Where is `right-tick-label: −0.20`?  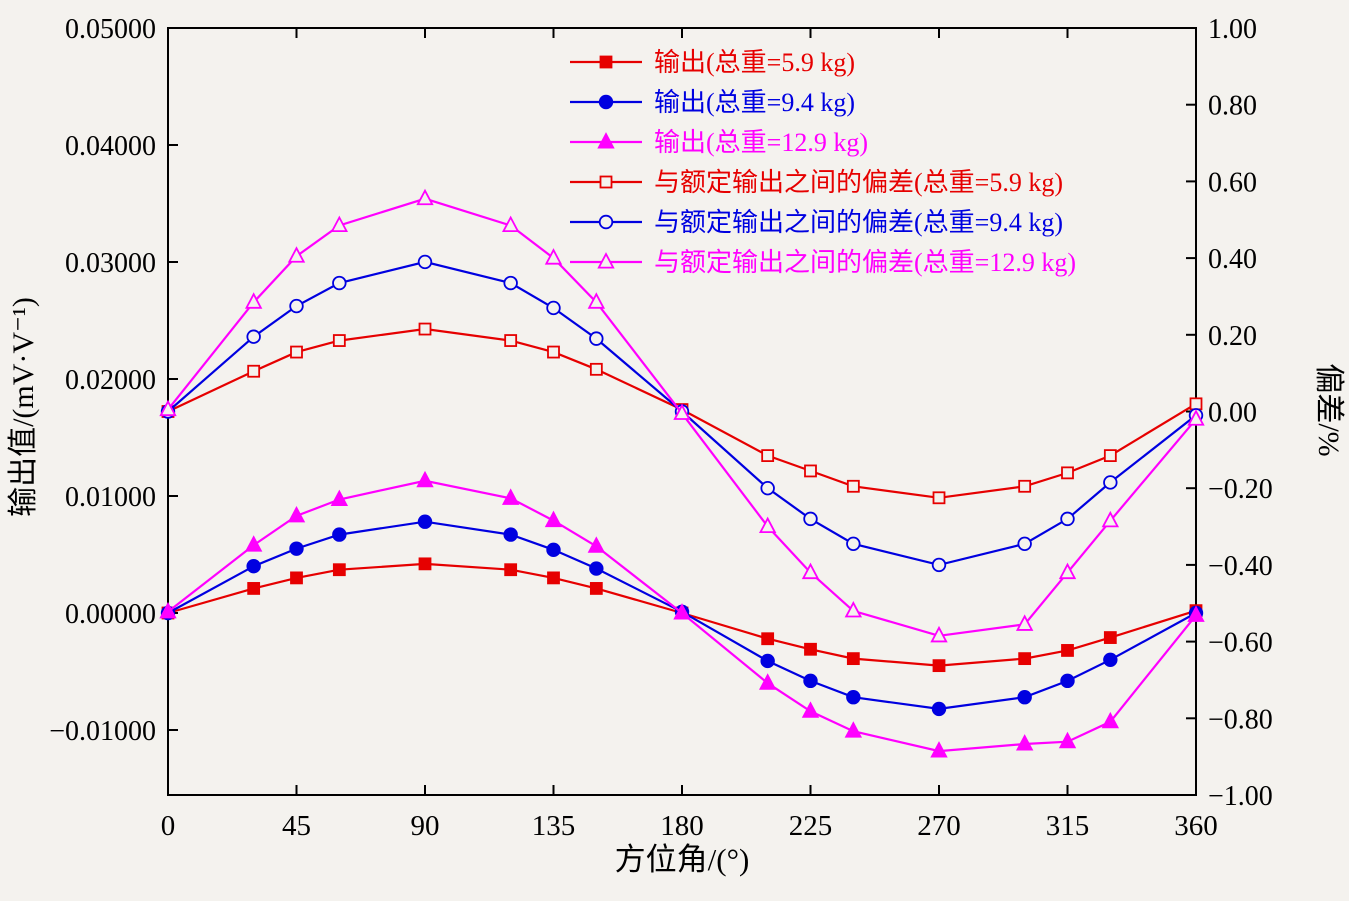 right-tick-label: −0.20 is located at coordinates (1240, 489).